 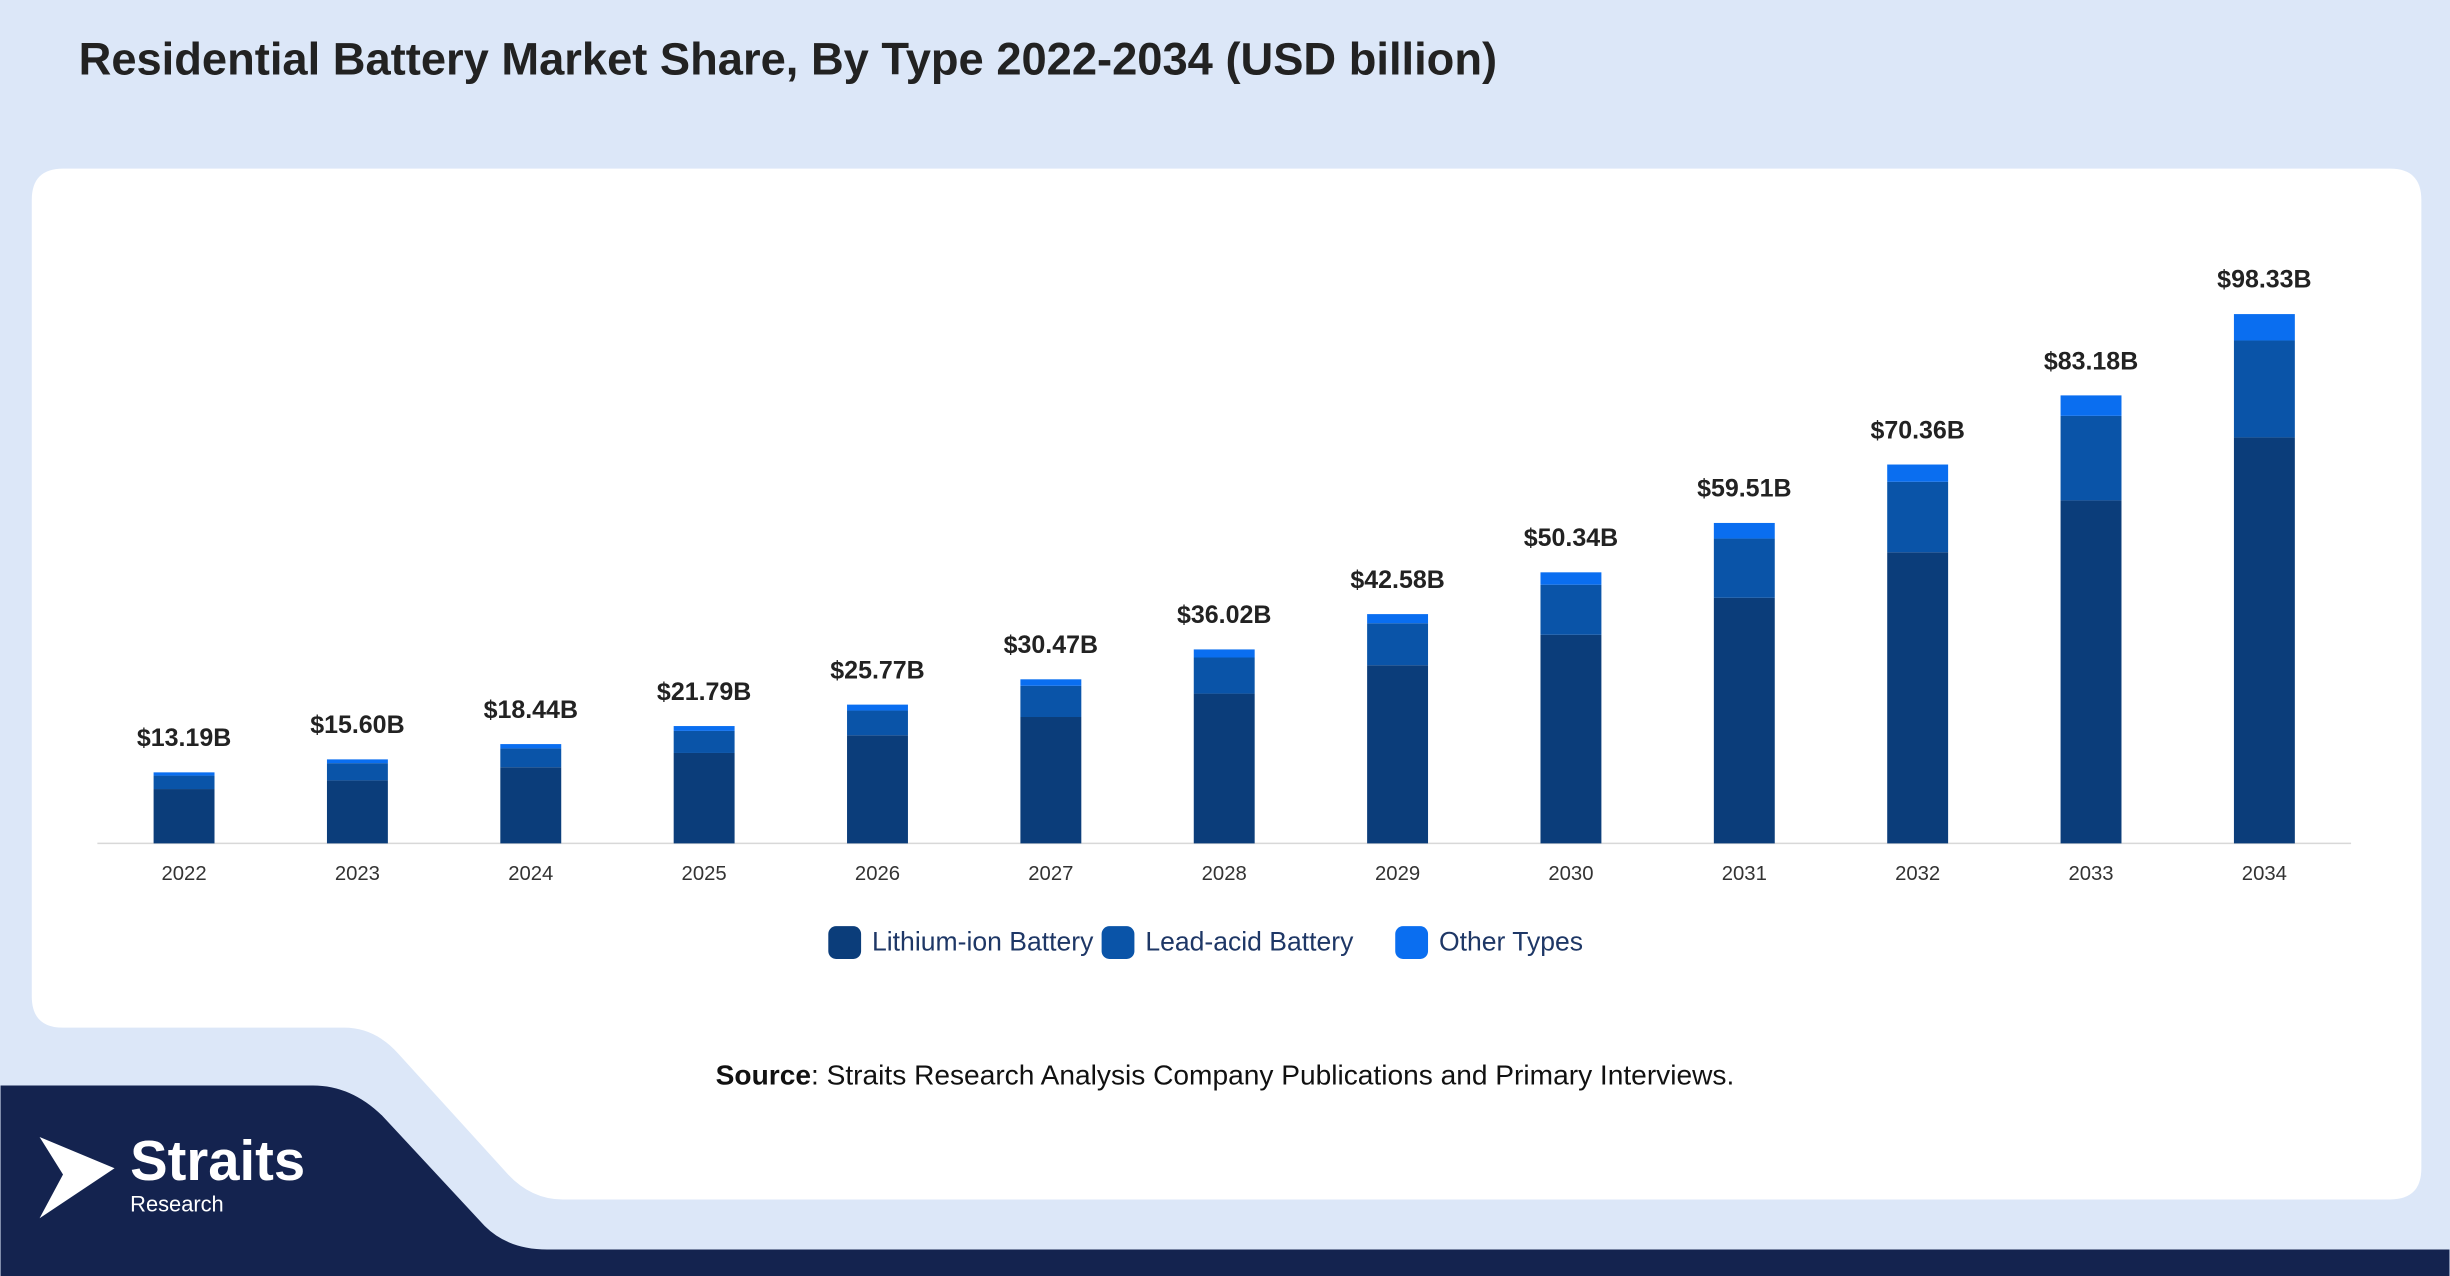 What do you see at coordinates (2090, 874) in the screenshot?
I see `x-tick-label: 2033` at bounding box center [2090, 874].